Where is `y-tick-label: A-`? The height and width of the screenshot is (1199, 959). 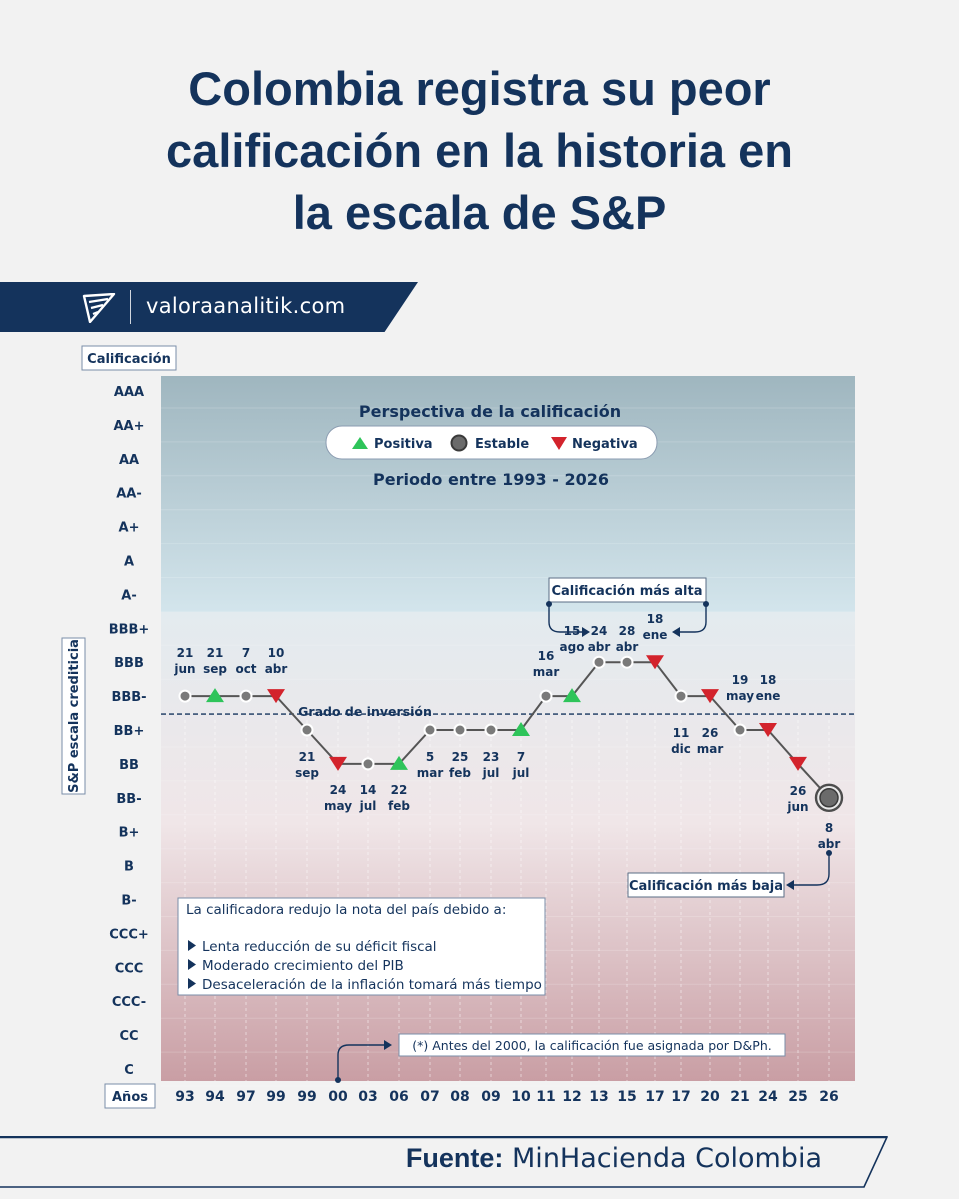
y-tick-label: A- is located at coordinates (128, 595).